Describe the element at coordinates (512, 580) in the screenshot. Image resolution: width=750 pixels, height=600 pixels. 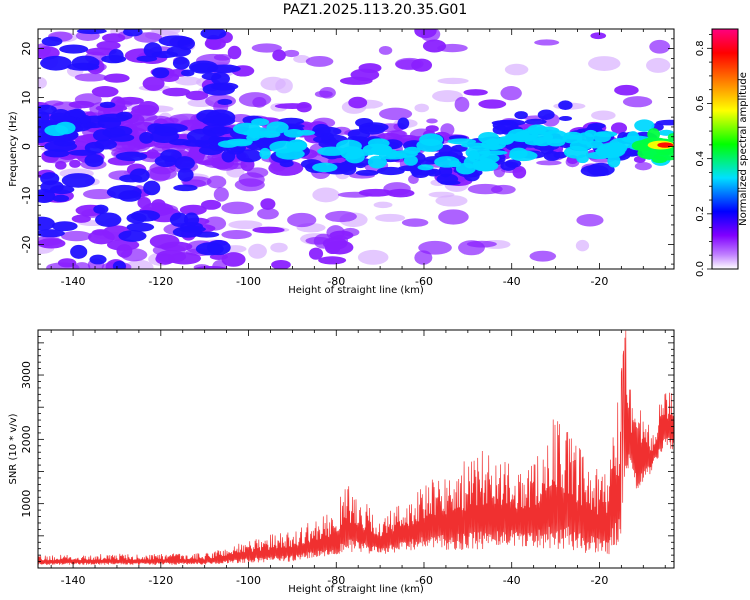
I see `x-tick-label: -40` at that location.